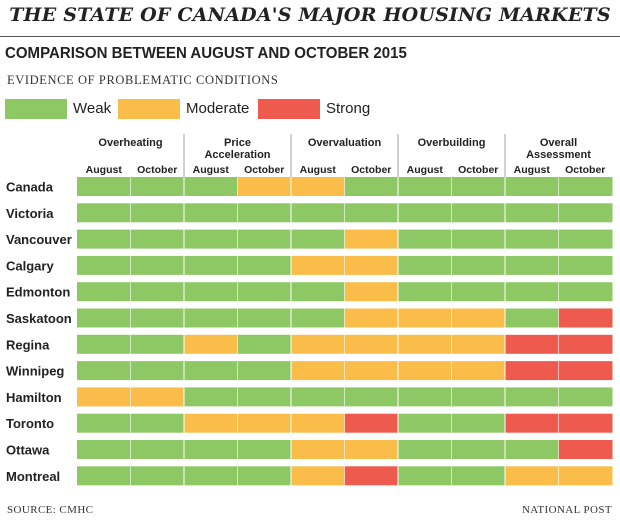 The width and height of the screenshot is (620, 526). Describe the element at coordinates (478, 371) in the screenshot. I see `cell-winnipeg-overbuilding-october` at that location.